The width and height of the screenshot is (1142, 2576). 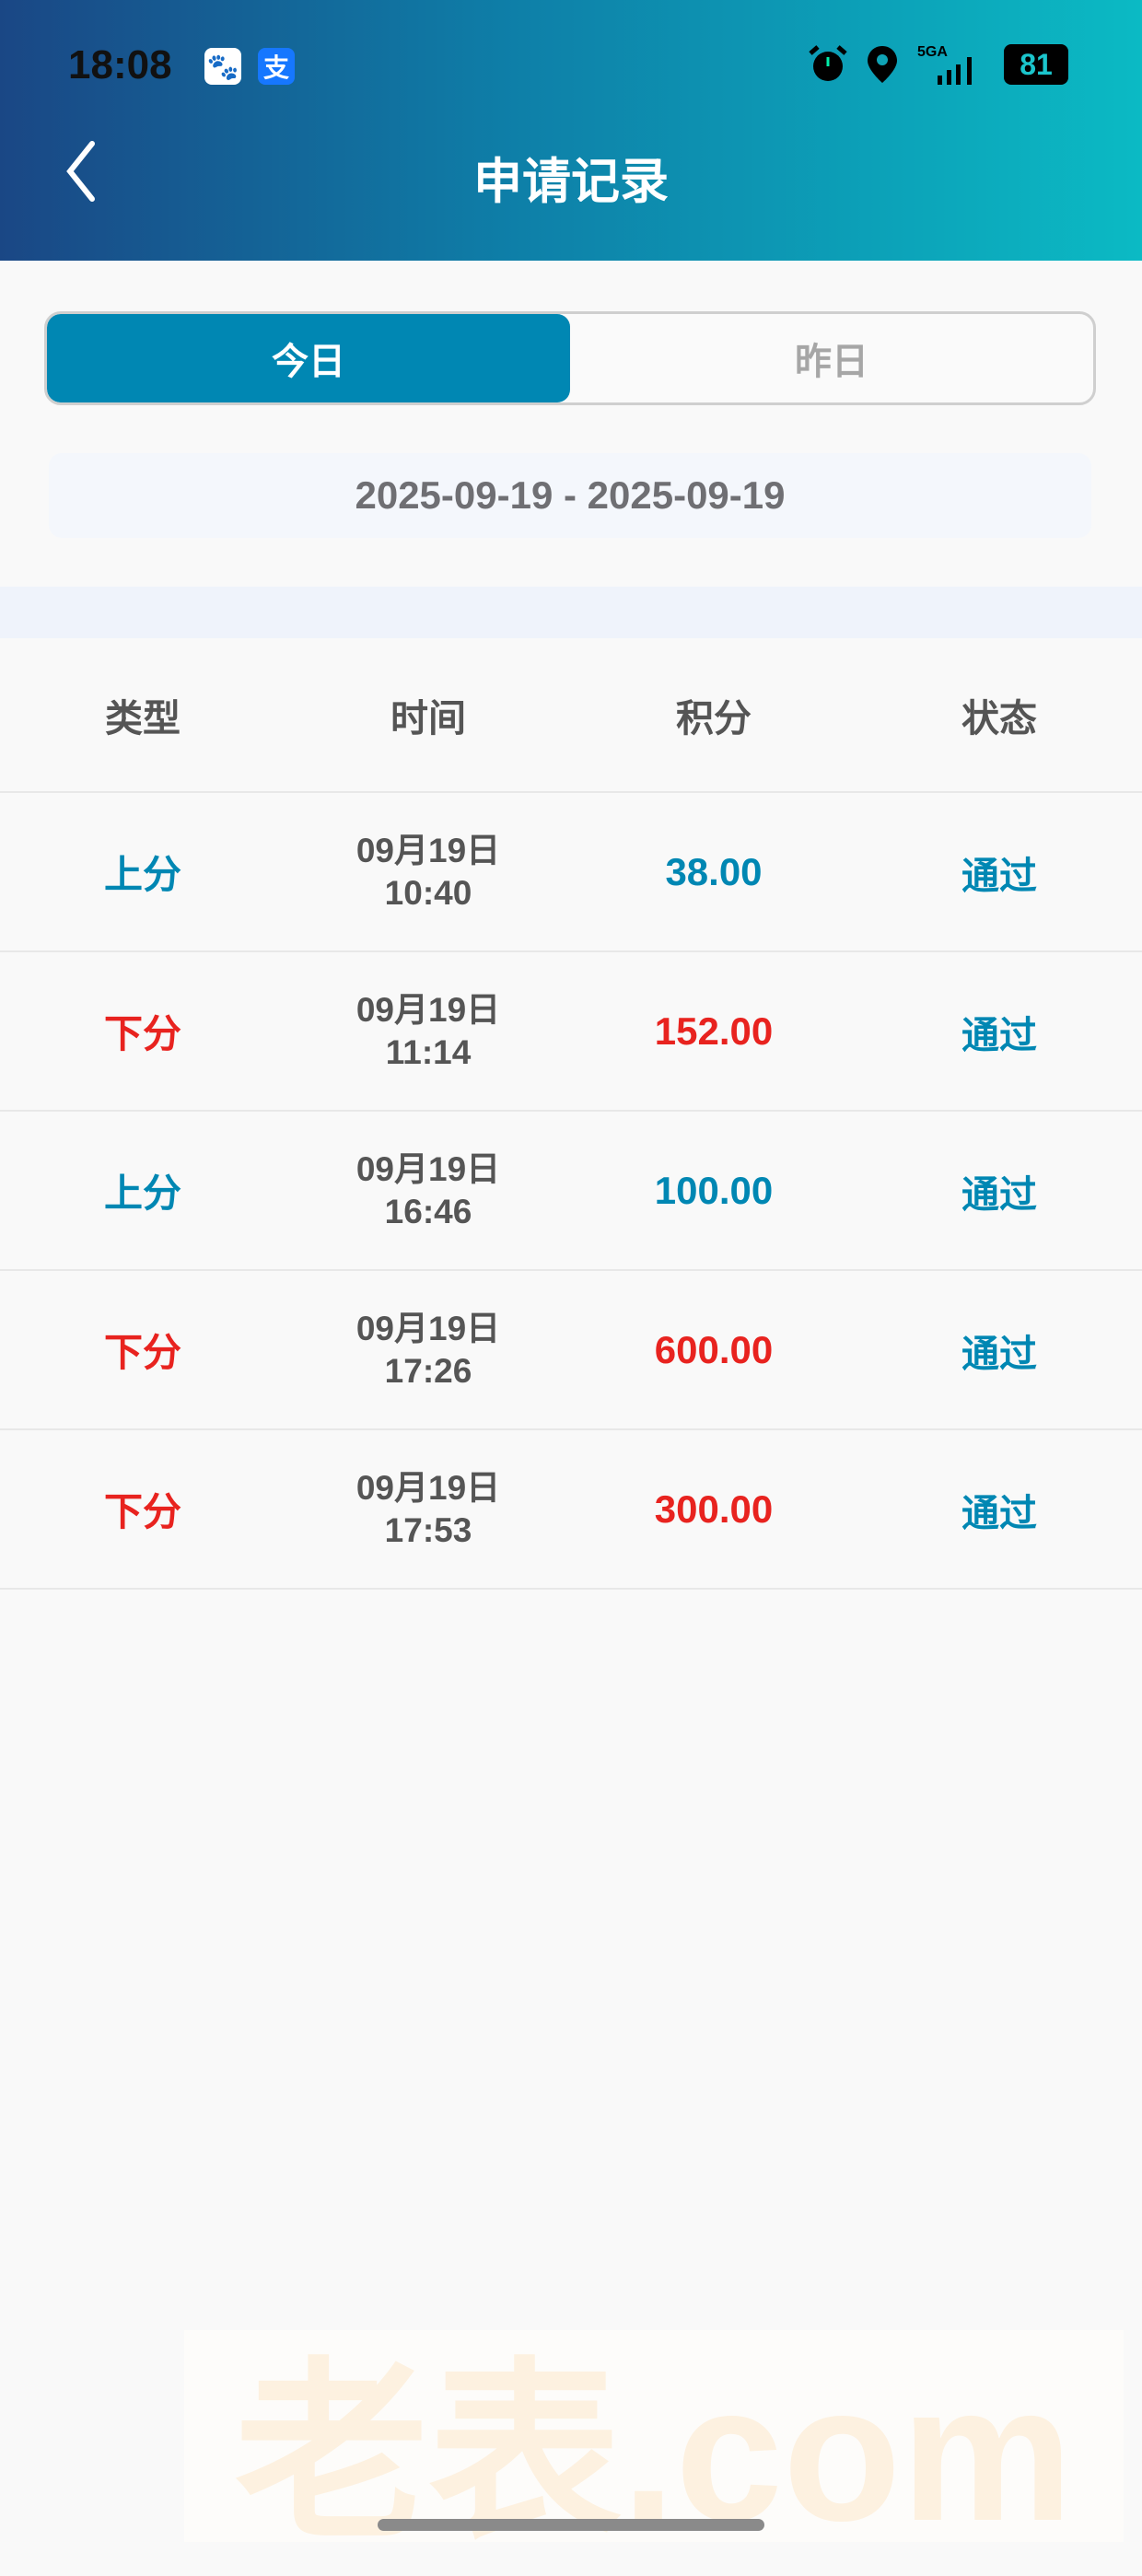 What do you see at coordinates (654, 2445) in the screenshot?
I see `watermark: 老表.com` at bounding box center [654, 2445].